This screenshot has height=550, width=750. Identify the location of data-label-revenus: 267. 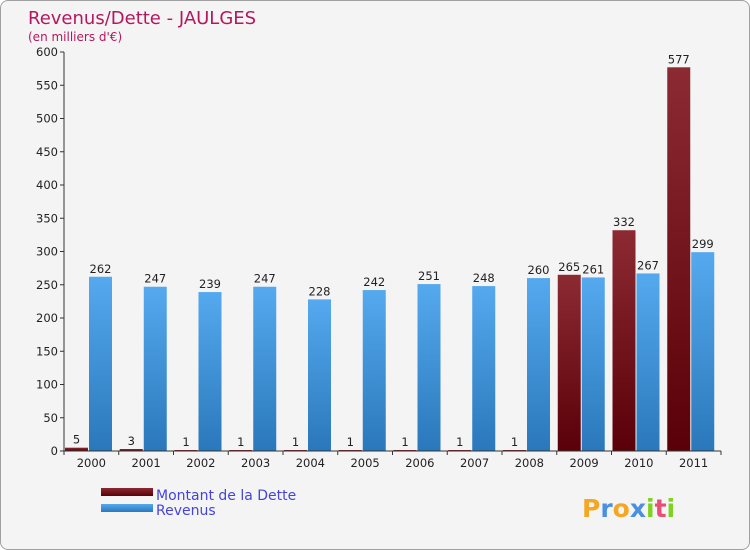
(648, 265).